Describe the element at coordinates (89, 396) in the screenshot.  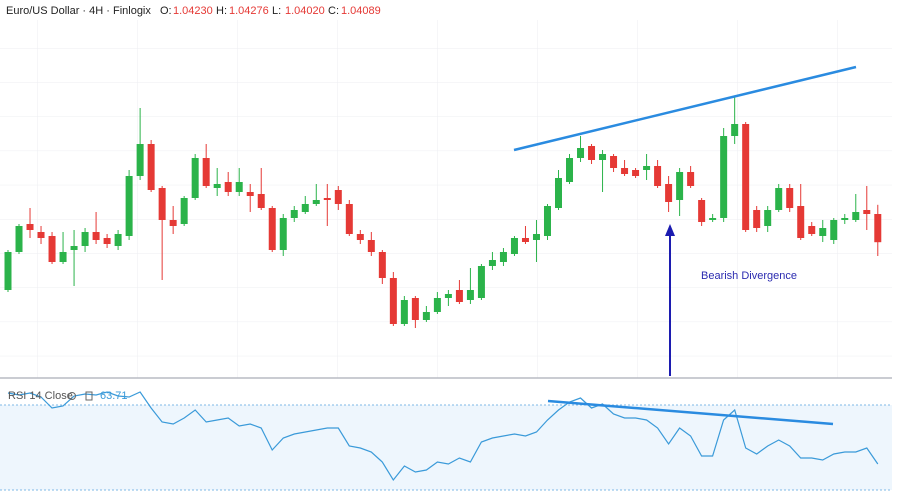
I see `delete-icon` at that location.